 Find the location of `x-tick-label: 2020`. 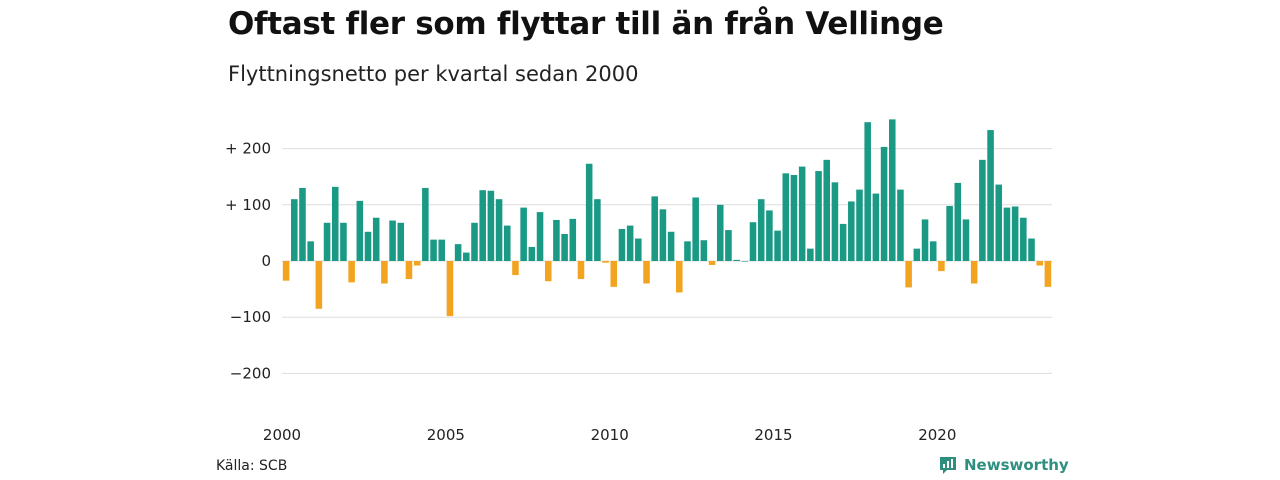

x-tick-label: 2020 is located at coordinates (937, 435).